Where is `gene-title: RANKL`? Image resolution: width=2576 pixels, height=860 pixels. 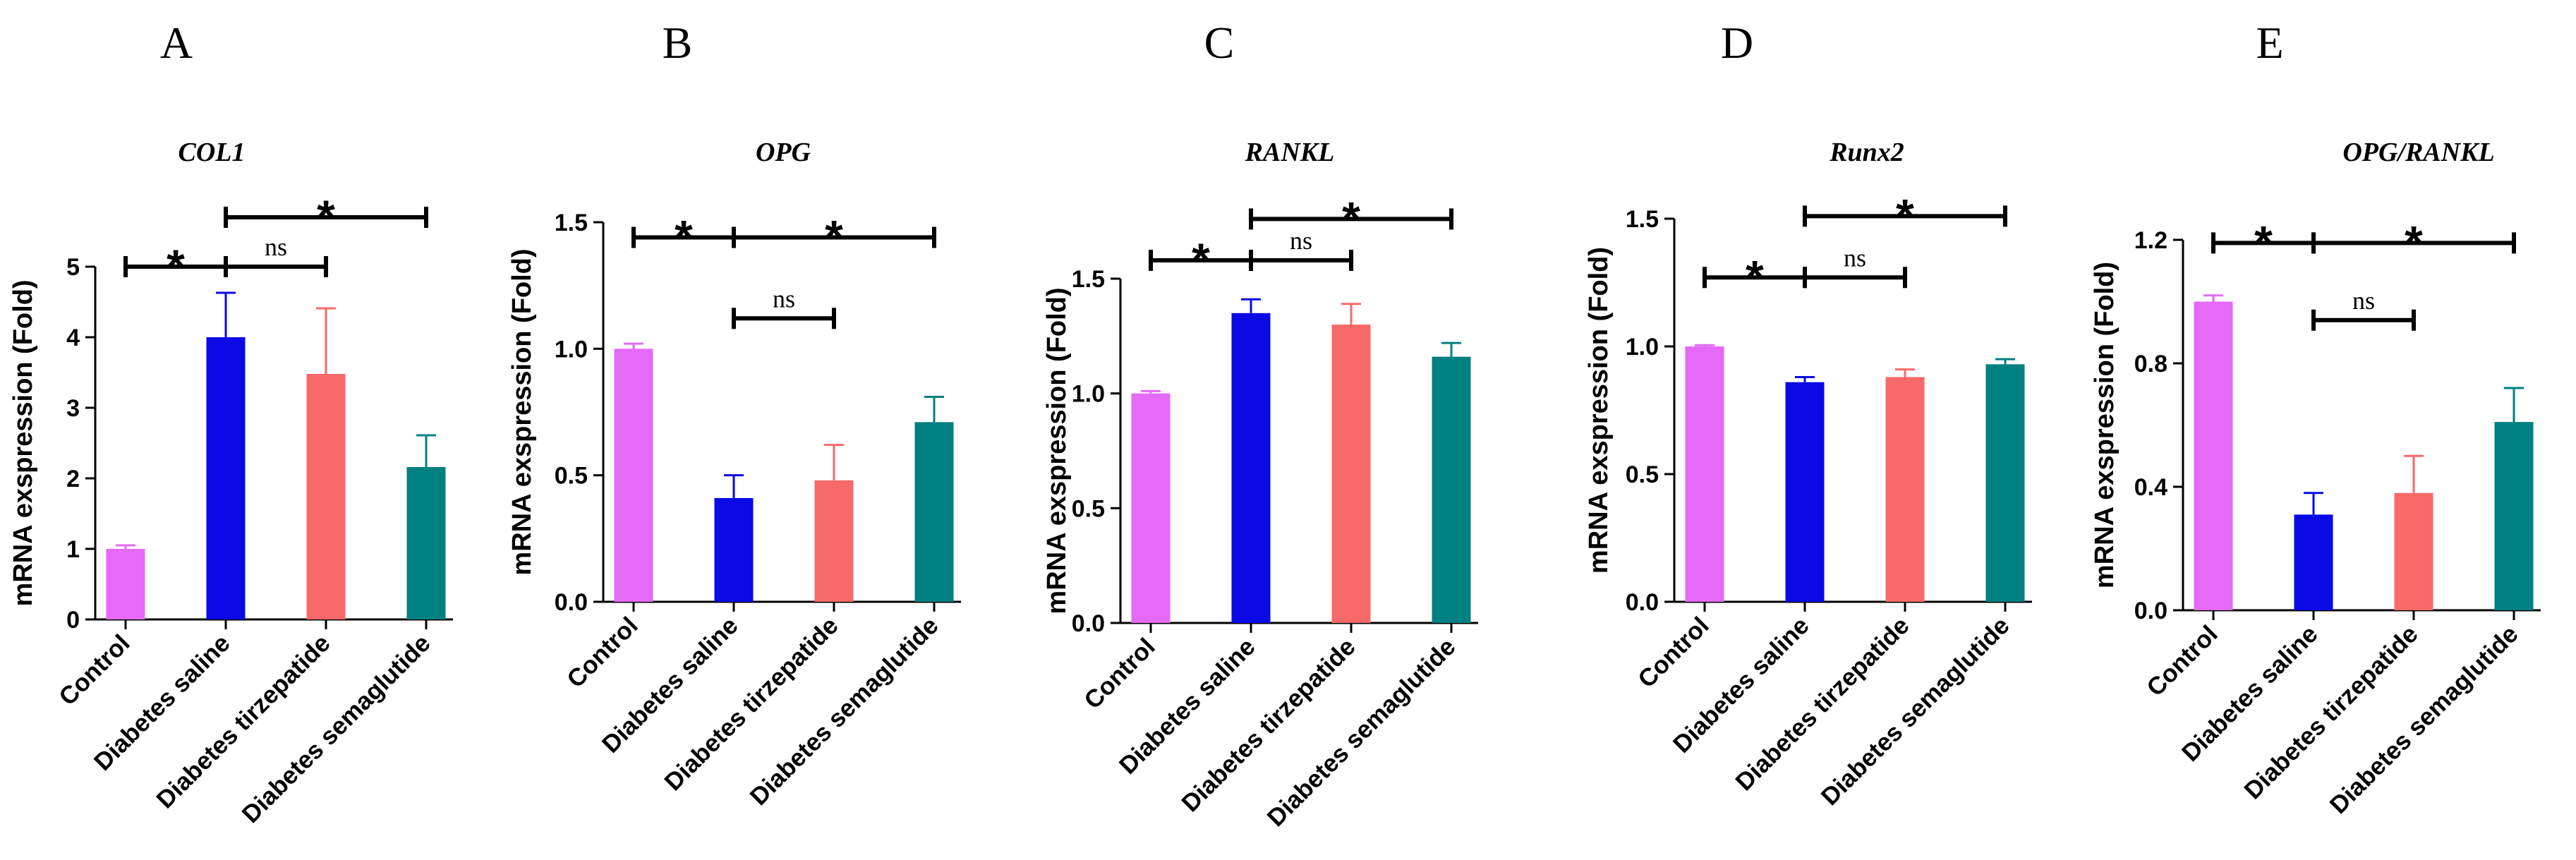
gene-title: RANKL is located at coordinates (1290, 152).